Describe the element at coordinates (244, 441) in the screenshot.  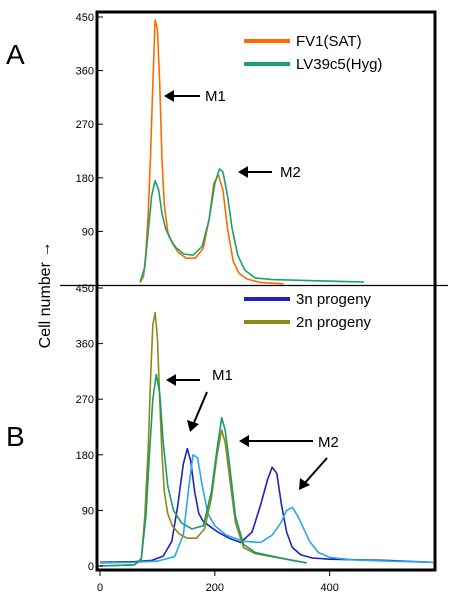
I see `annotation-b-m2-arrowhead` at that location.